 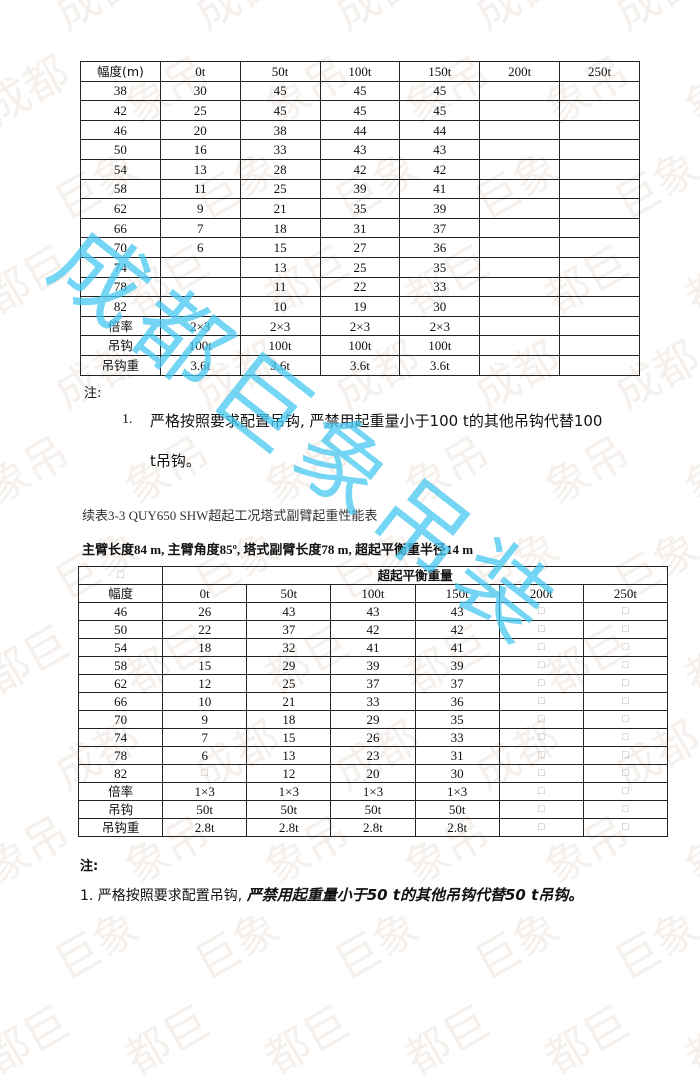 What do you see at coordinates (120, 737) in the screenshot?
I see `row-label: 74` at bounding box center [120, 737].